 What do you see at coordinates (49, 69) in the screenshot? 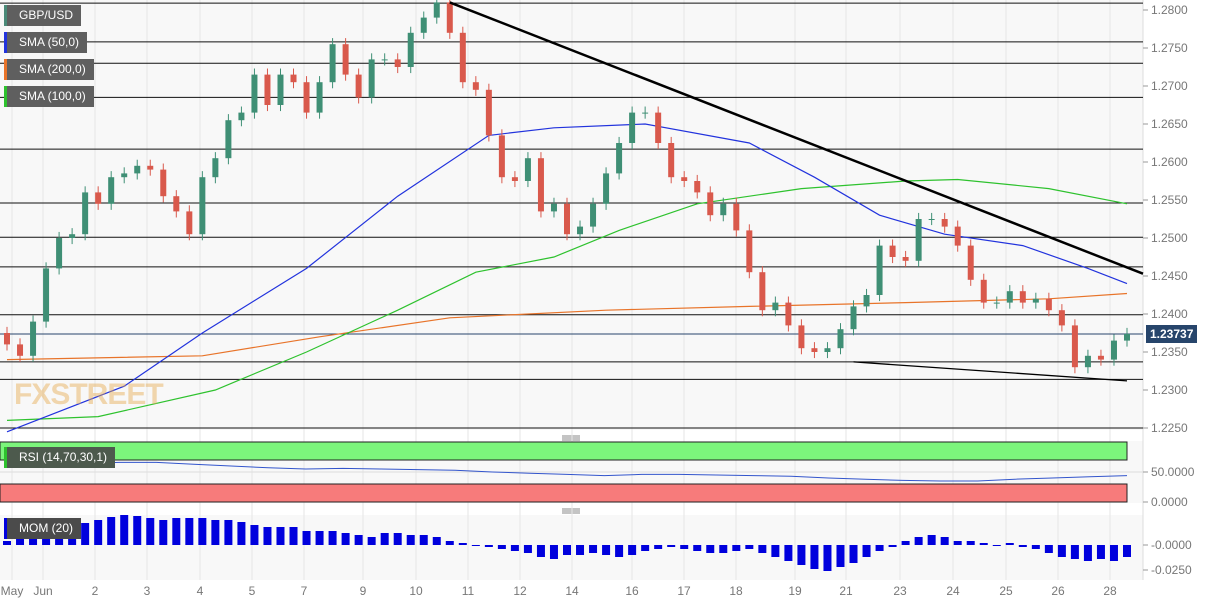
I see `legend-sma200: SMA (200,0)` at bounding box center [49, 69].